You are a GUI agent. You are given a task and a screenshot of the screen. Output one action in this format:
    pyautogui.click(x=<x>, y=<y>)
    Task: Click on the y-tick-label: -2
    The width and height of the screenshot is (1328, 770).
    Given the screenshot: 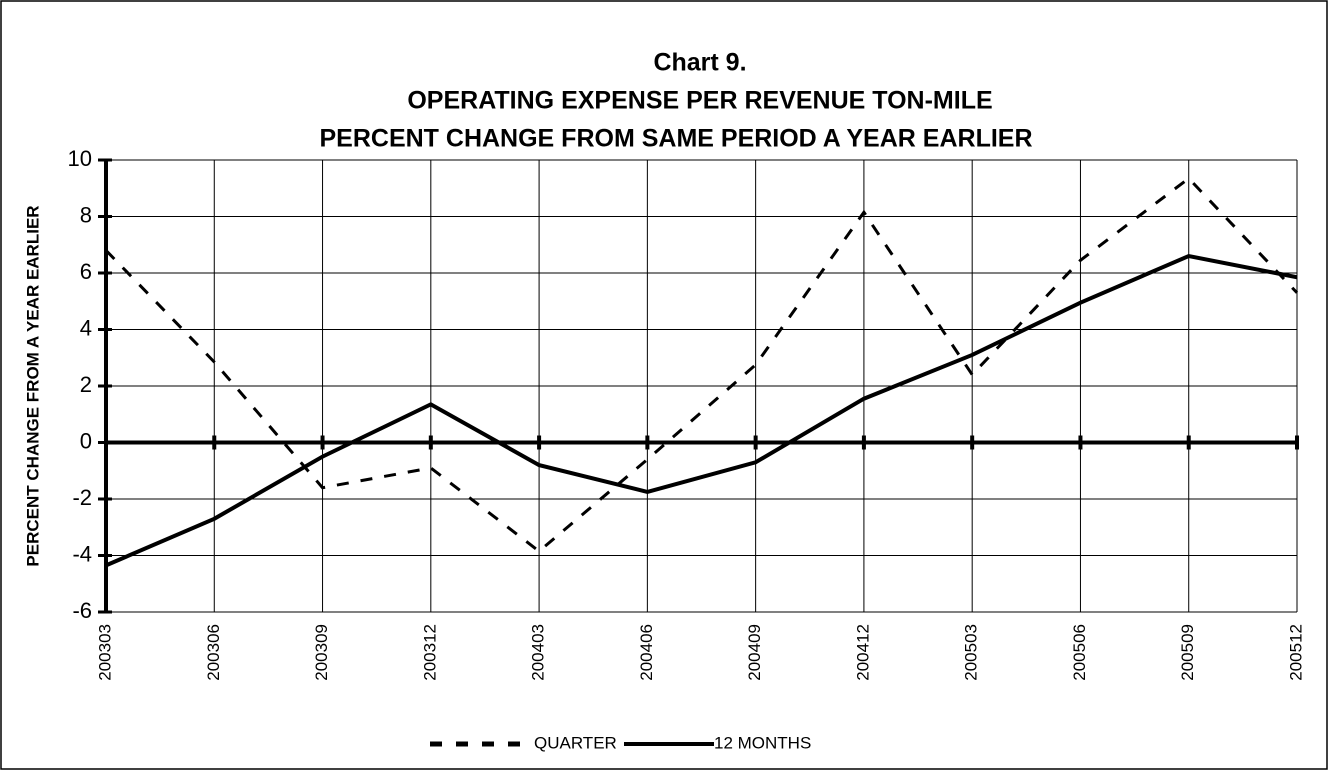 What is the action you would take?
    pyautogui.click(x=82, y=497)
    